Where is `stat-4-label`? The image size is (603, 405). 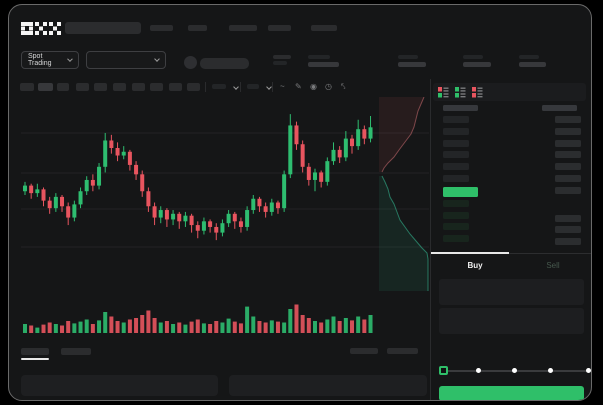
stat-4-label is located at coordinates (529, 57).